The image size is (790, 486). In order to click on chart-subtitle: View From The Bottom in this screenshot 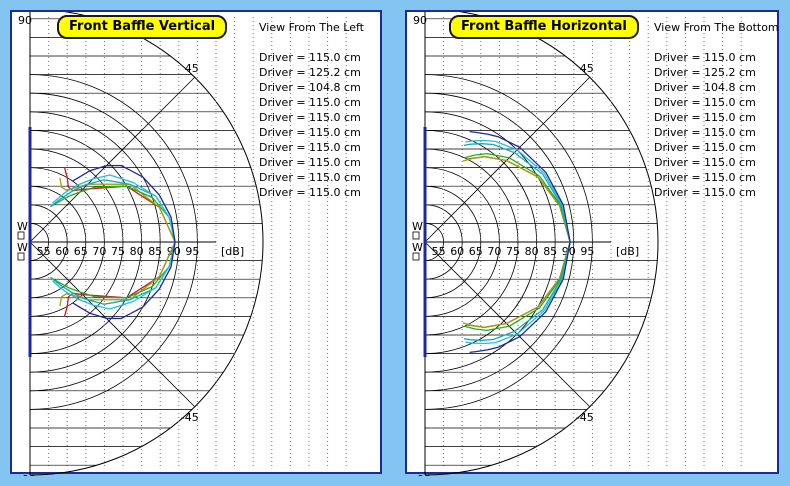, I will do `click(716, 27)`.